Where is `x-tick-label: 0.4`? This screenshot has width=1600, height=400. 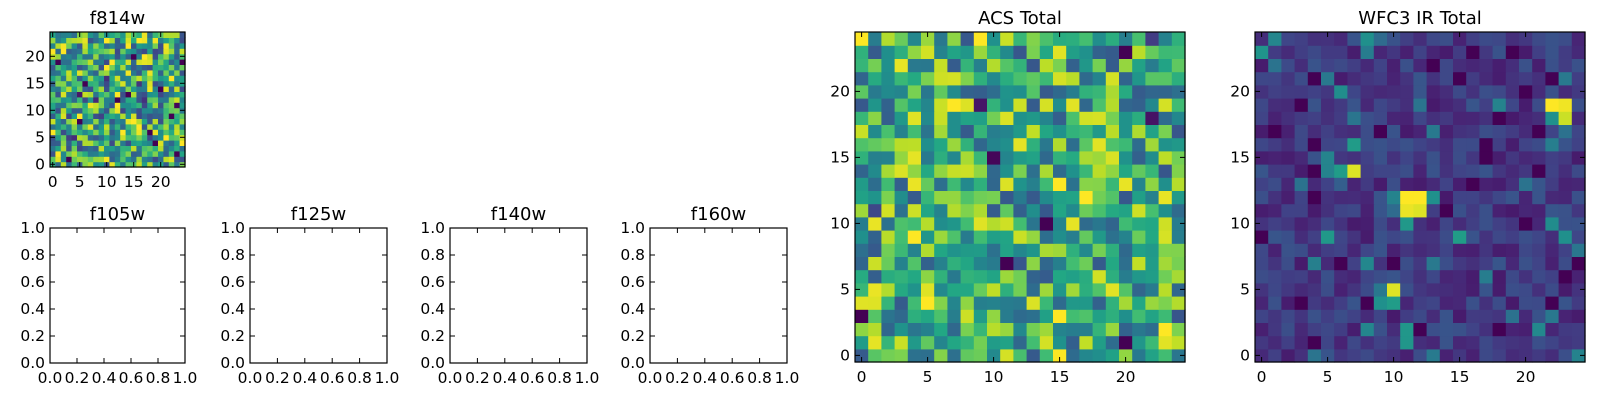 x-tick-label: 0.4 is located at coordinates (104, 378).